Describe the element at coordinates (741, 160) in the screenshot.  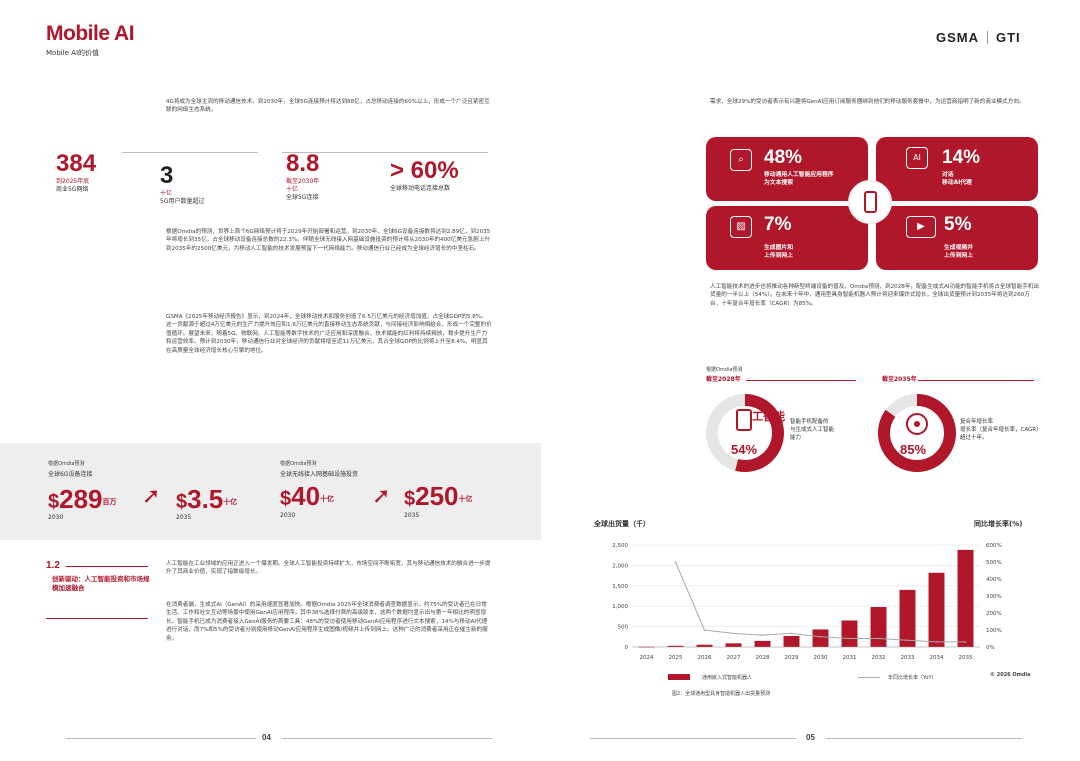
I see `search-doc-icon: ⌕` at that location.